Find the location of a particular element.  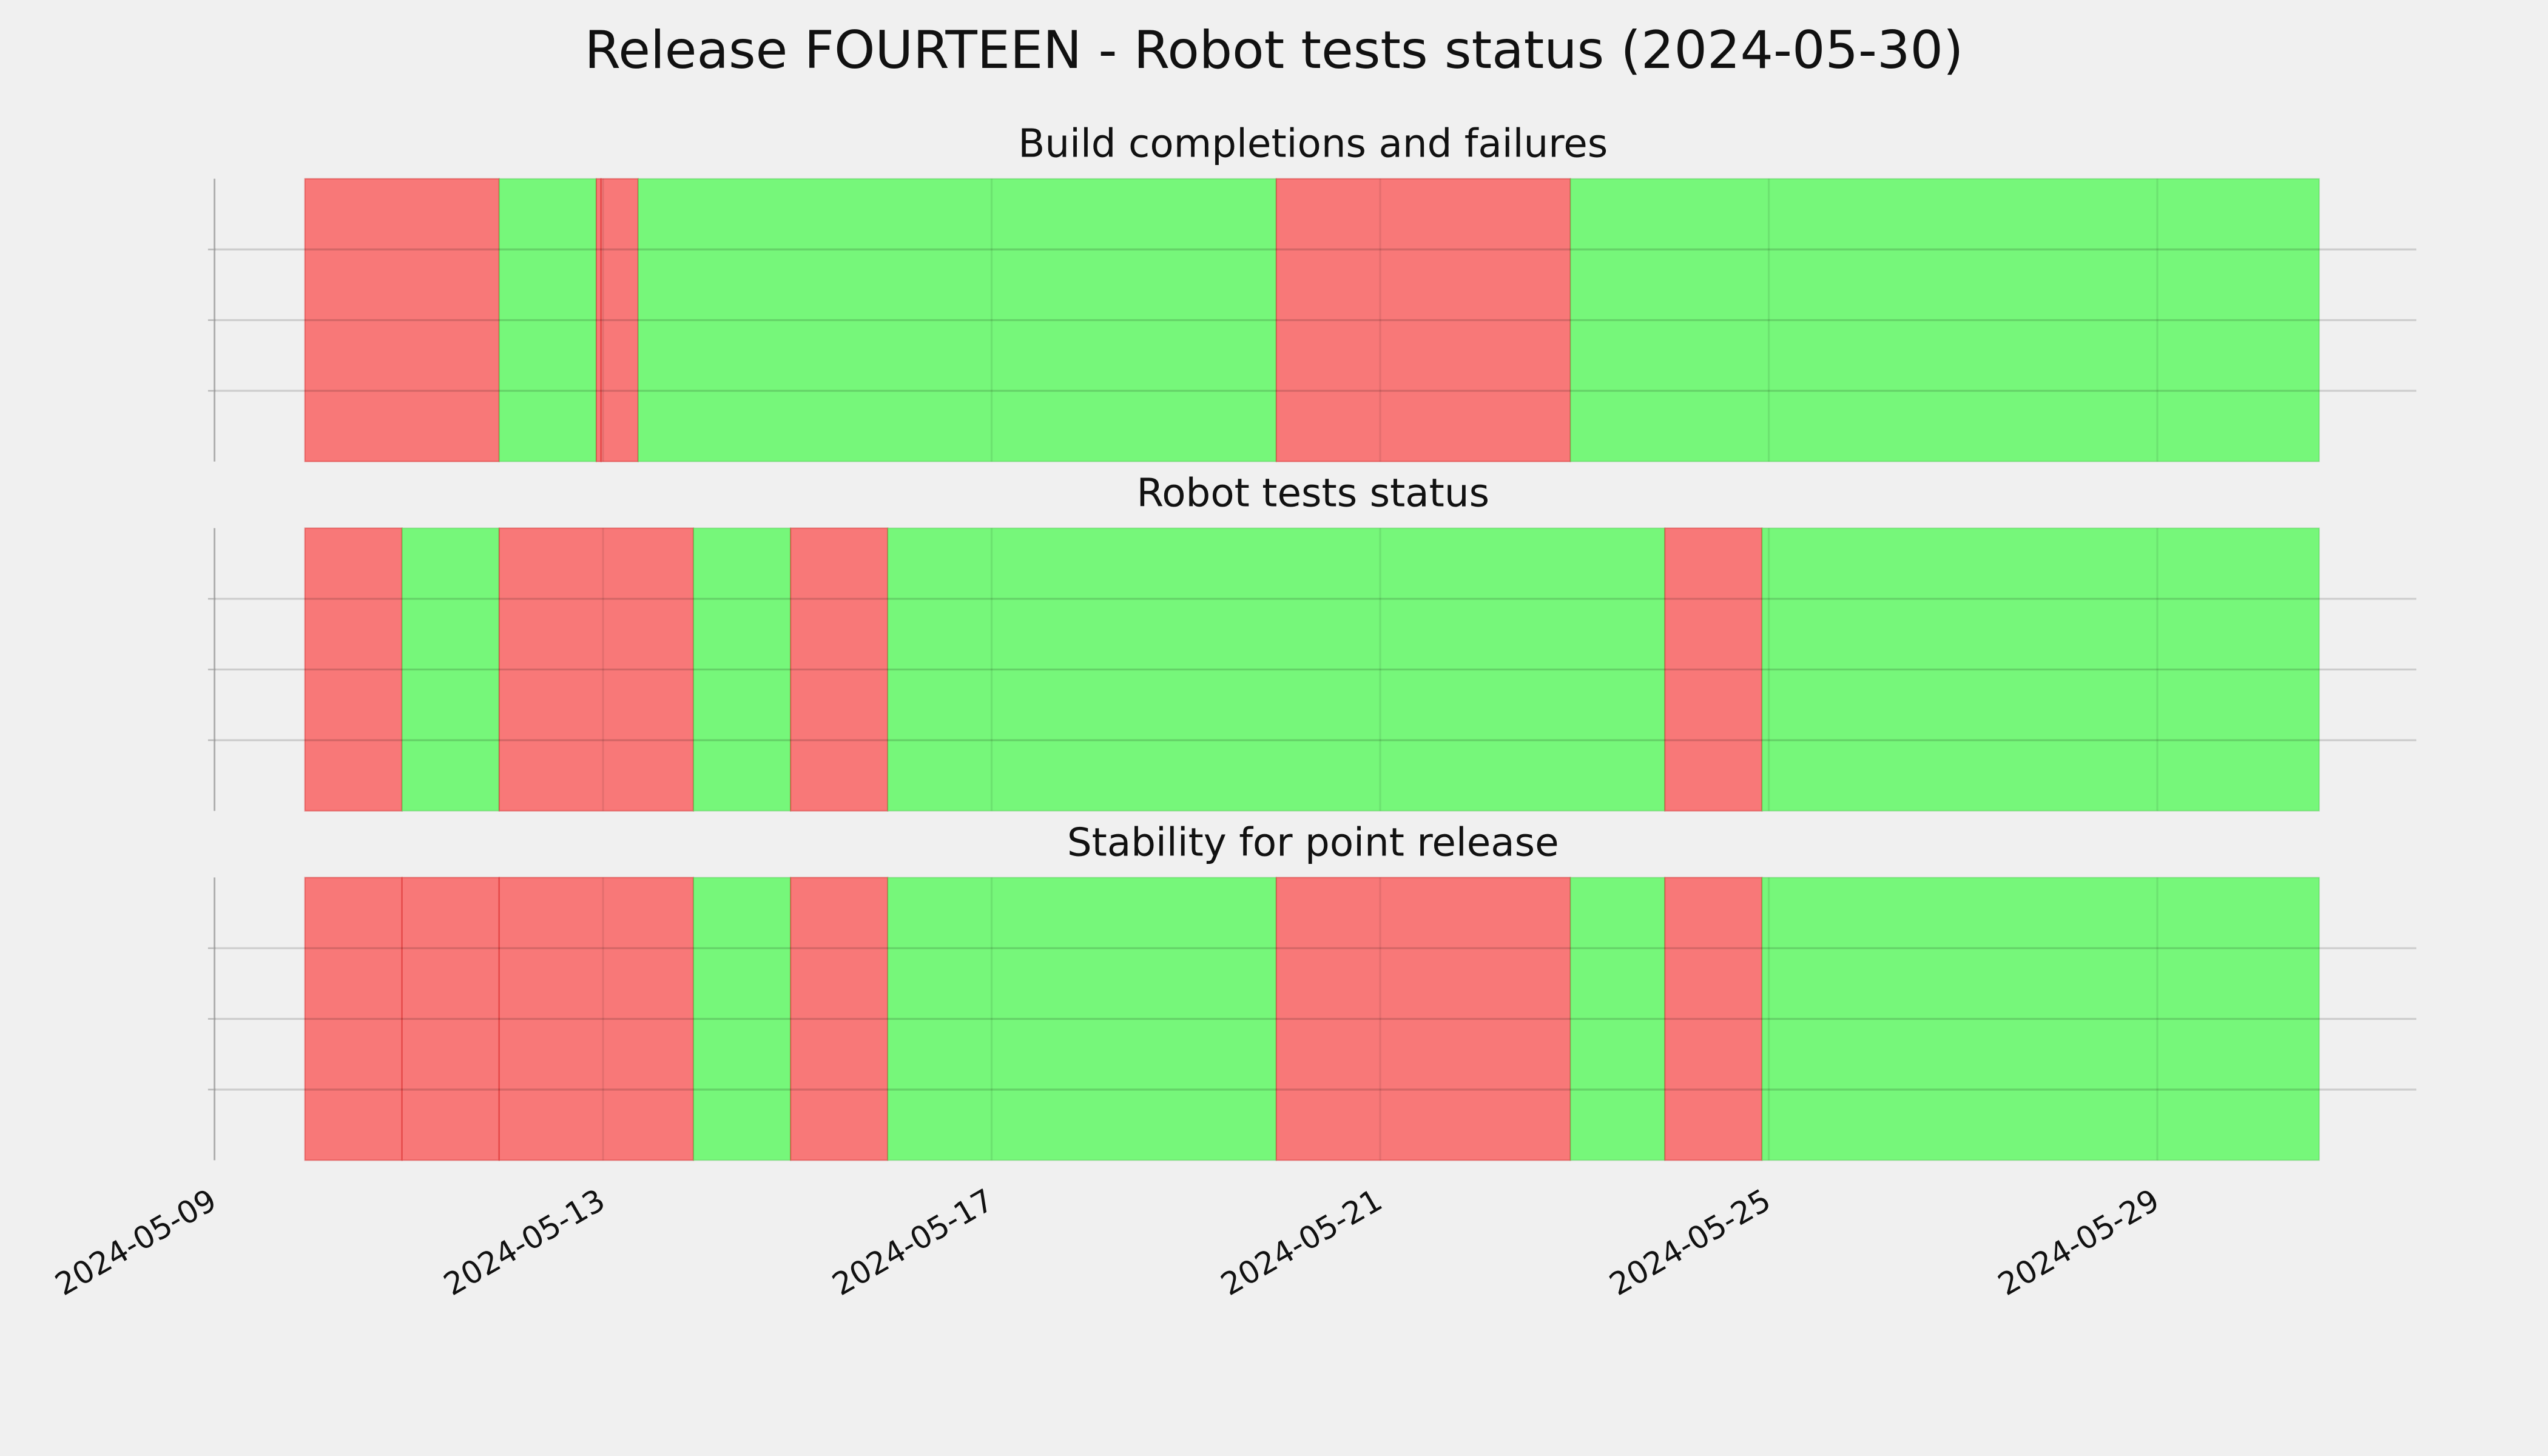

panel-title: Stability for point release is located at coordinates (1313, 842).